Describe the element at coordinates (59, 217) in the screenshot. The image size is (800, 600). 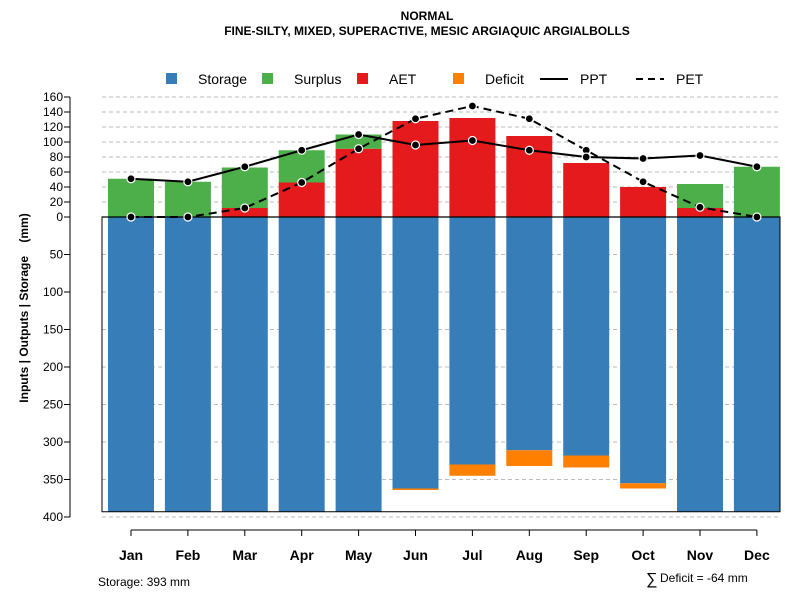
I see `y-tick-upper-0-label: 0` at that location.